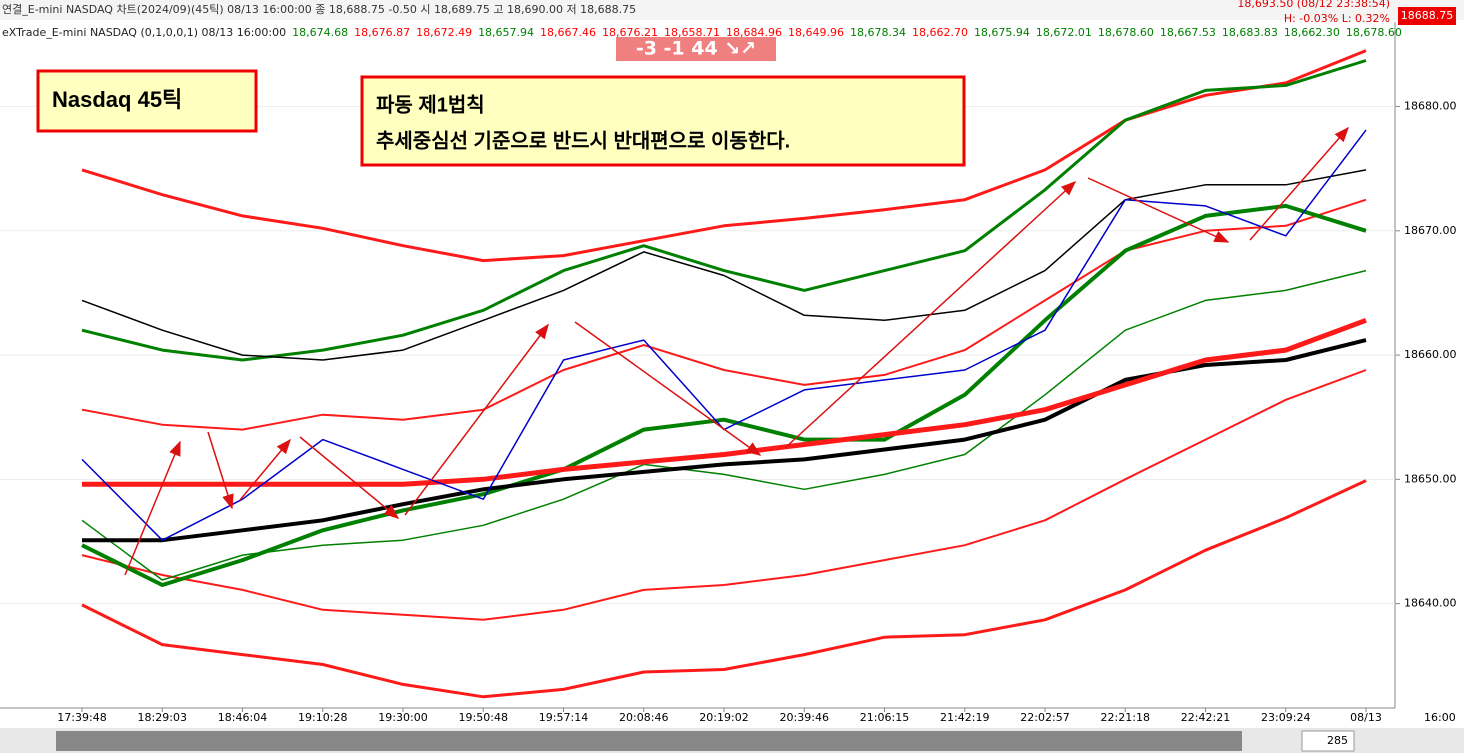  Describe the element at coordinates (483, 717) in the screenshot. I see `x-tick-label: 19:50:48` at that location.